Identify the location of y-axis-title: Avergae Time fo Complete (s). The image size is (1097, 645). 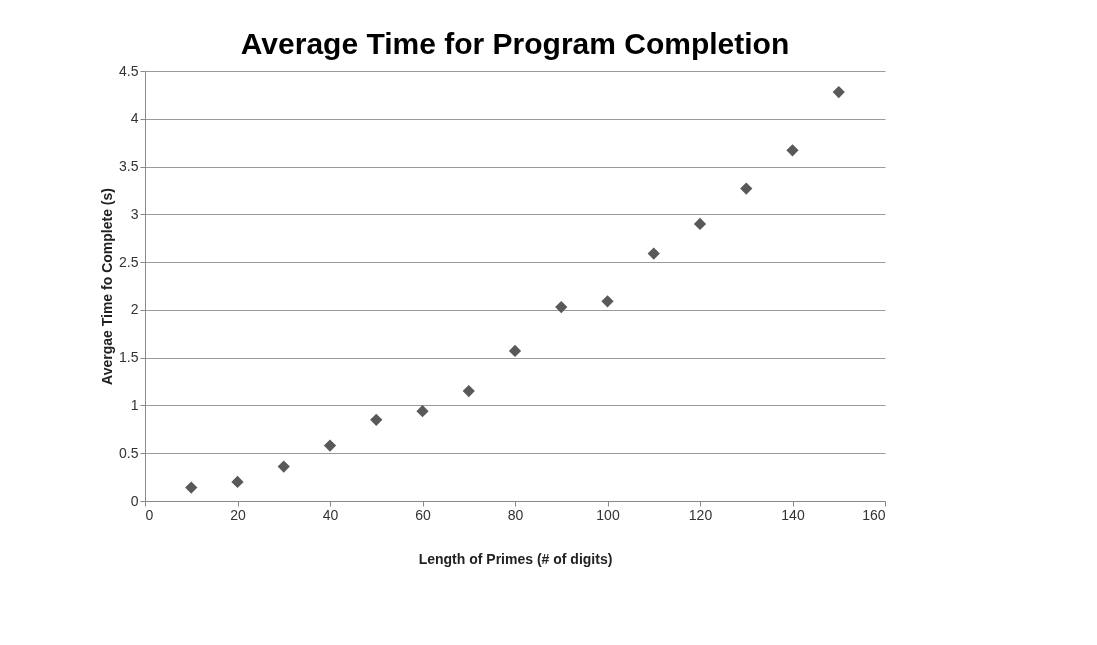
(107, 286).